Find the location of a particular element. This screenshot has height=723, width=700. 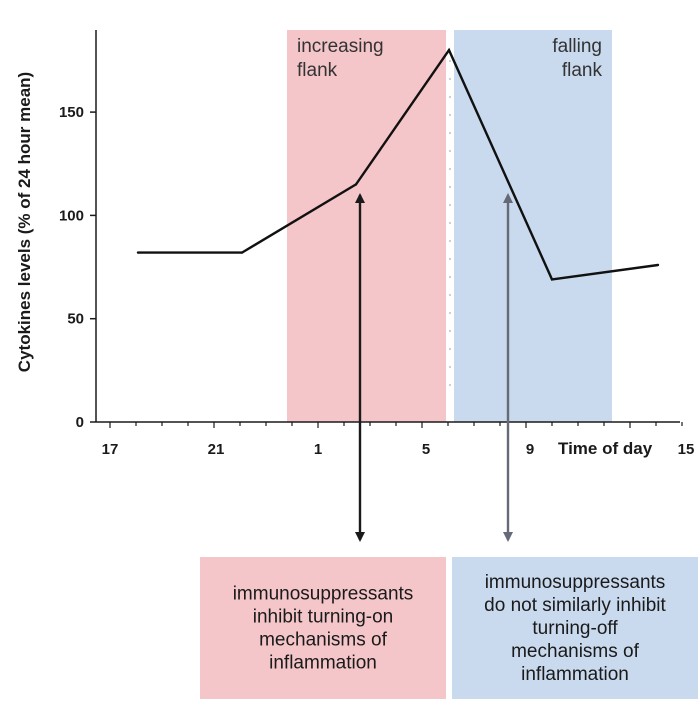

x-tick-label: 1 is located at coordinates (318, 449).